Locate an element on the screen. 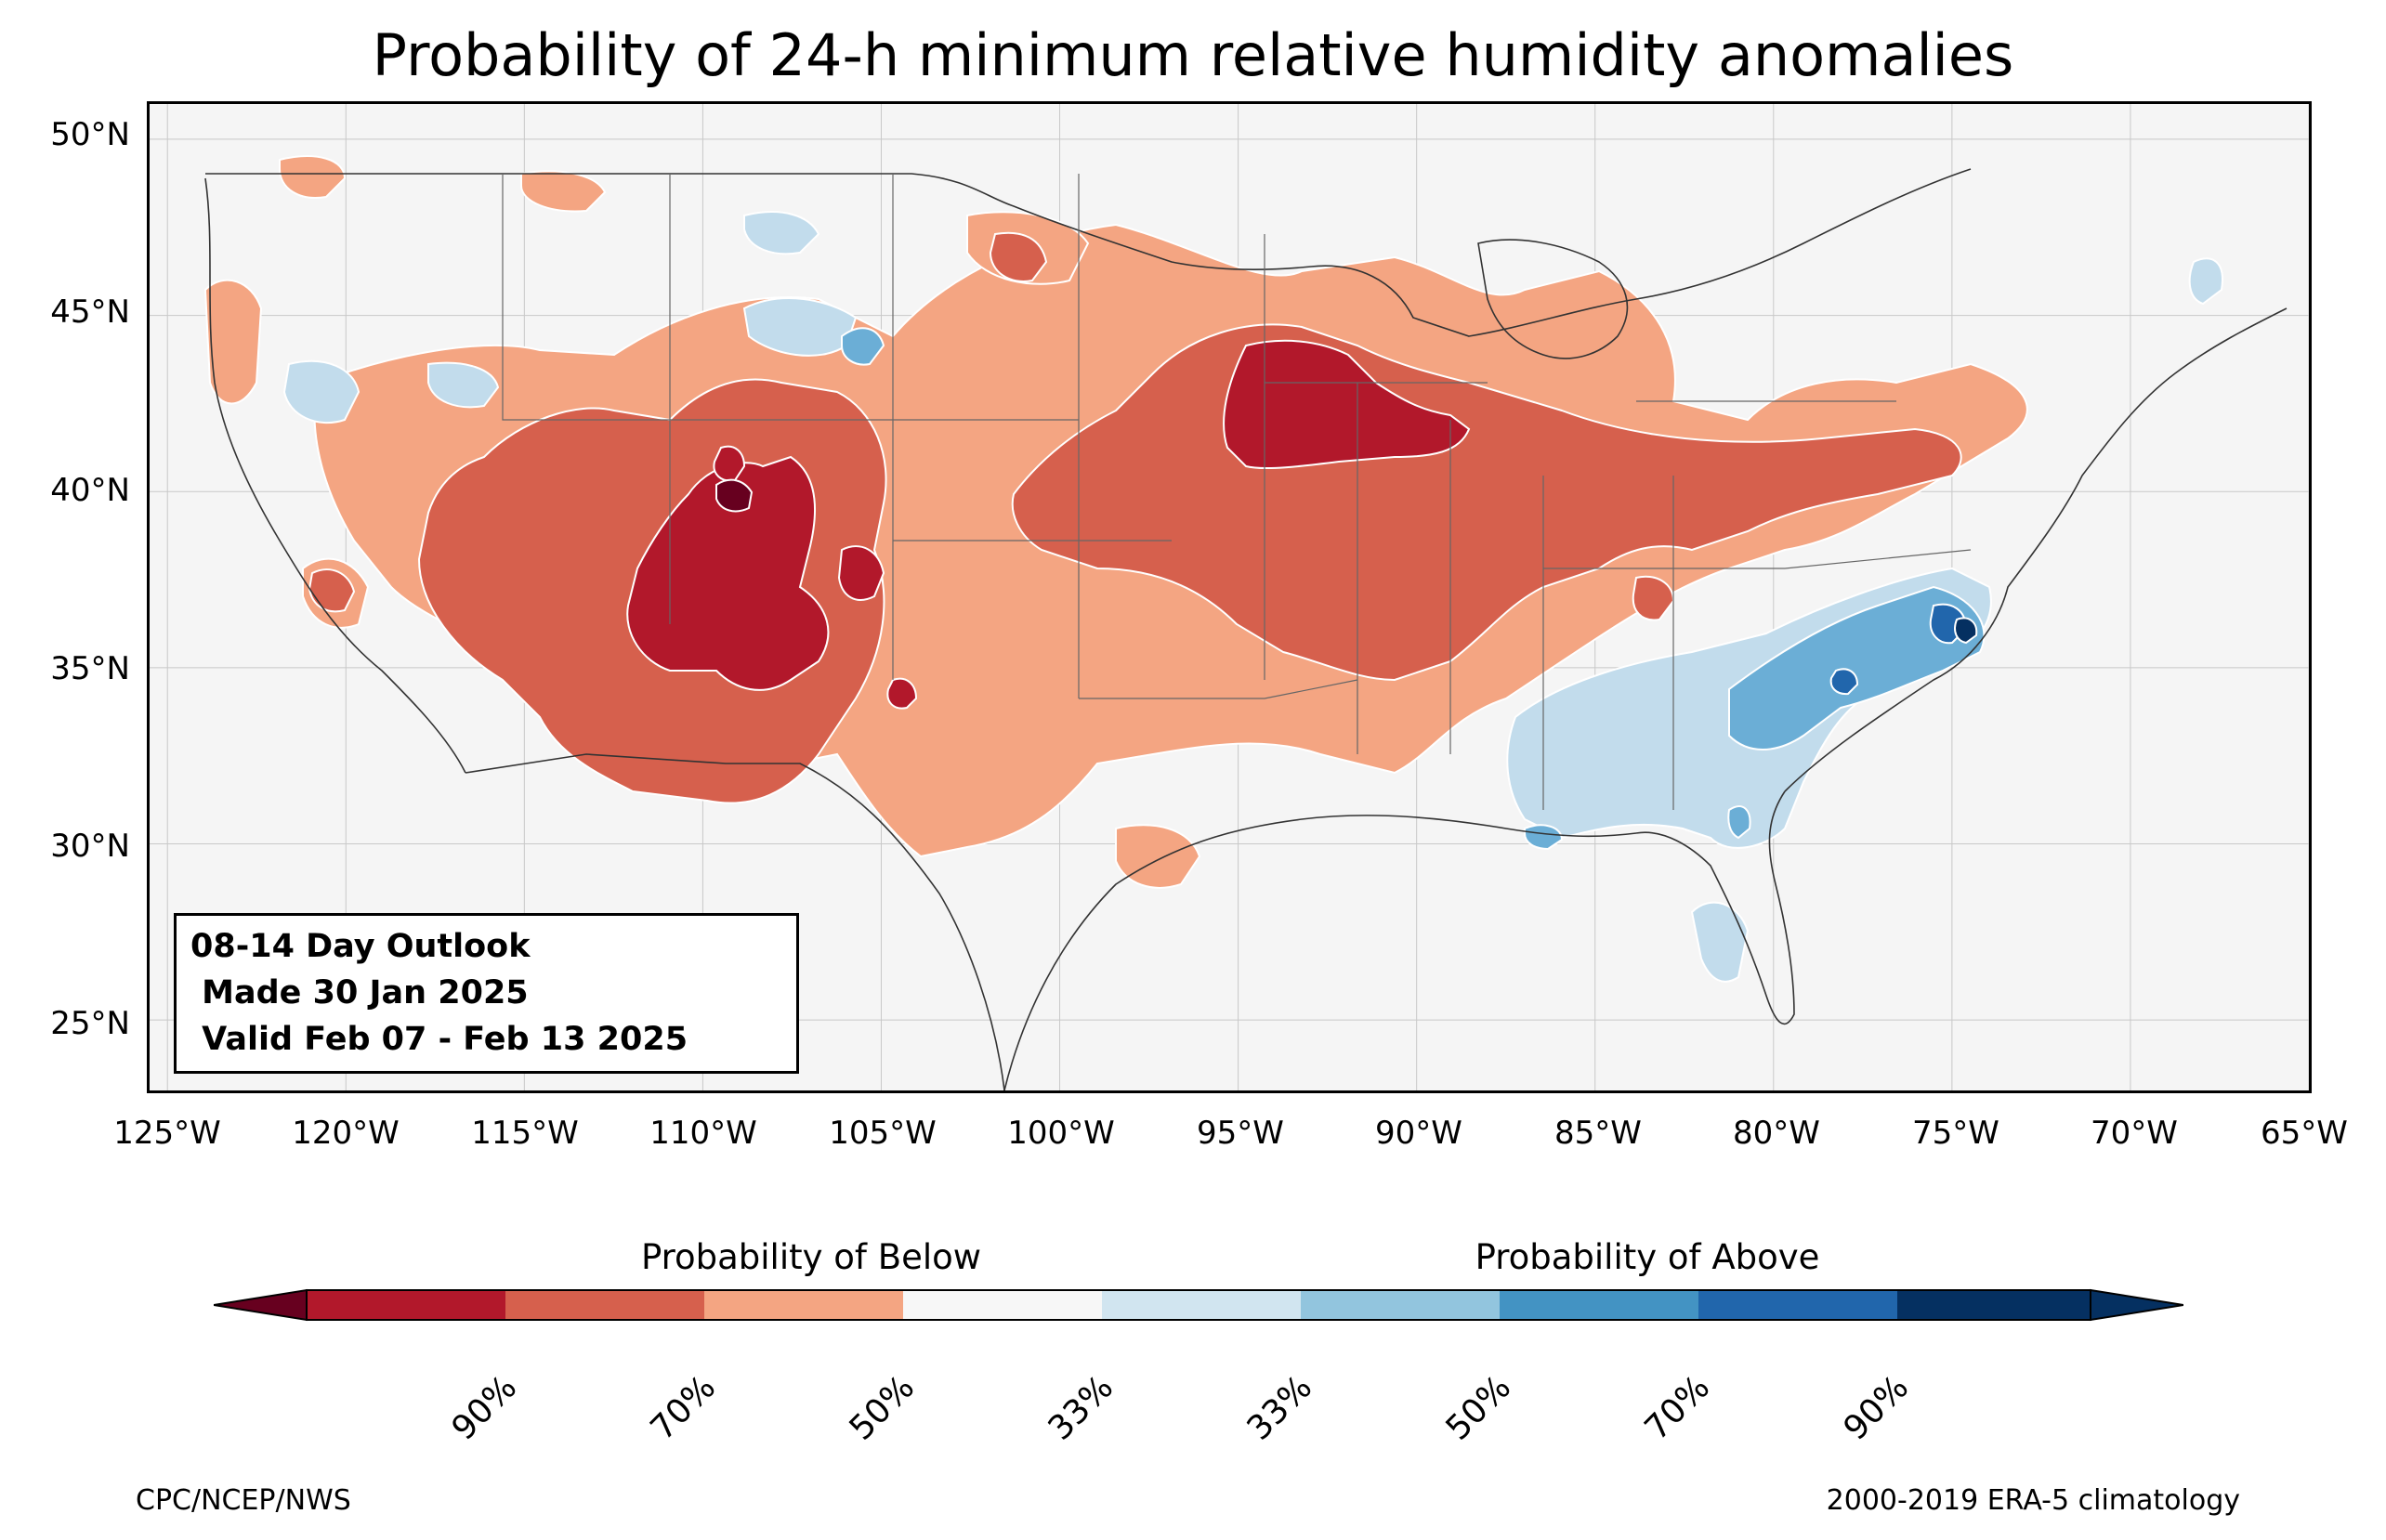 The height and width of the screenshot is (1540, 2386). below-90-regions is located at coordinates (734, 495).